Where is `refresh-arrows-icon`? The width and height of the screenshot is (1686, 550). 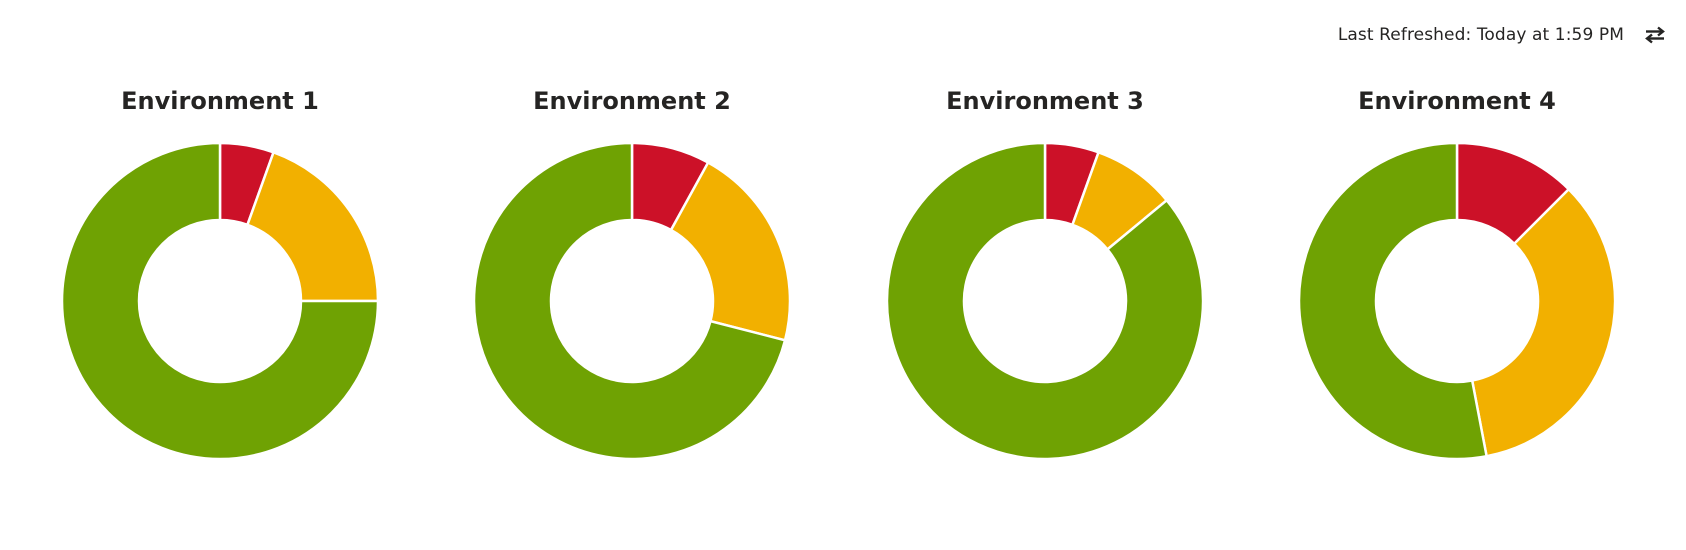 refresh-arrows-icon is located at coordinates (1655, 35).